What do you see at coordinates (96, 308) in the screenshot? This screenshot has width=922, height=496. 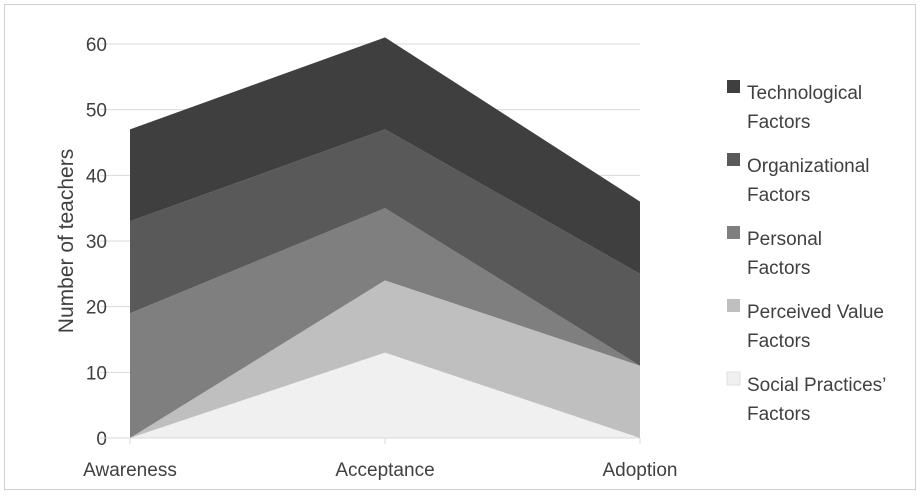 I see `y-tick-label: 20` at bounding box center [96, 308].